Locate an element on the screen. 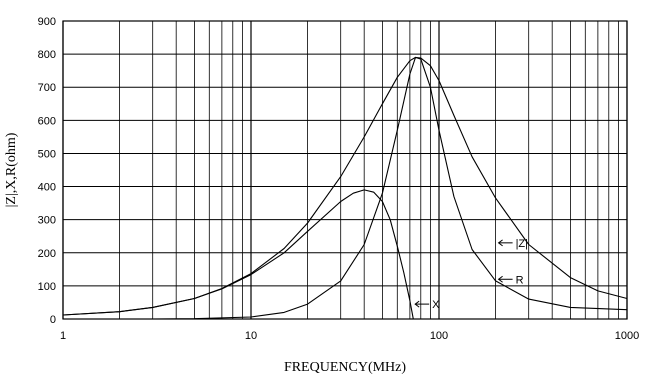 This screenshot has width=649, height=377. annotation-arrowhead-r is located at coordinates (500, 279).